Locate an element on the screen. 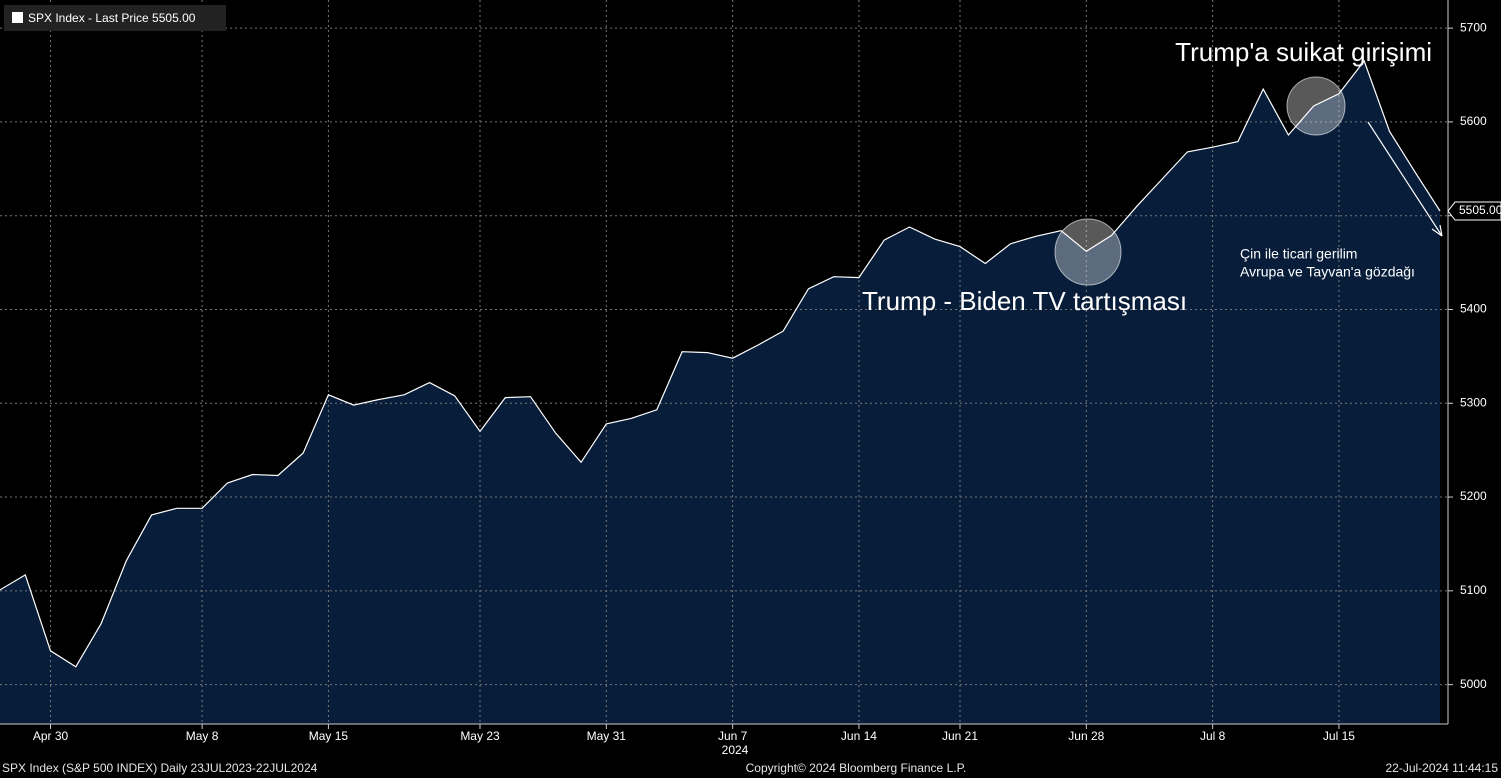 The height and width of the screenshot is (778, 1501). x-tick-label: Jun 28 is located at coordinates (1086, 736).